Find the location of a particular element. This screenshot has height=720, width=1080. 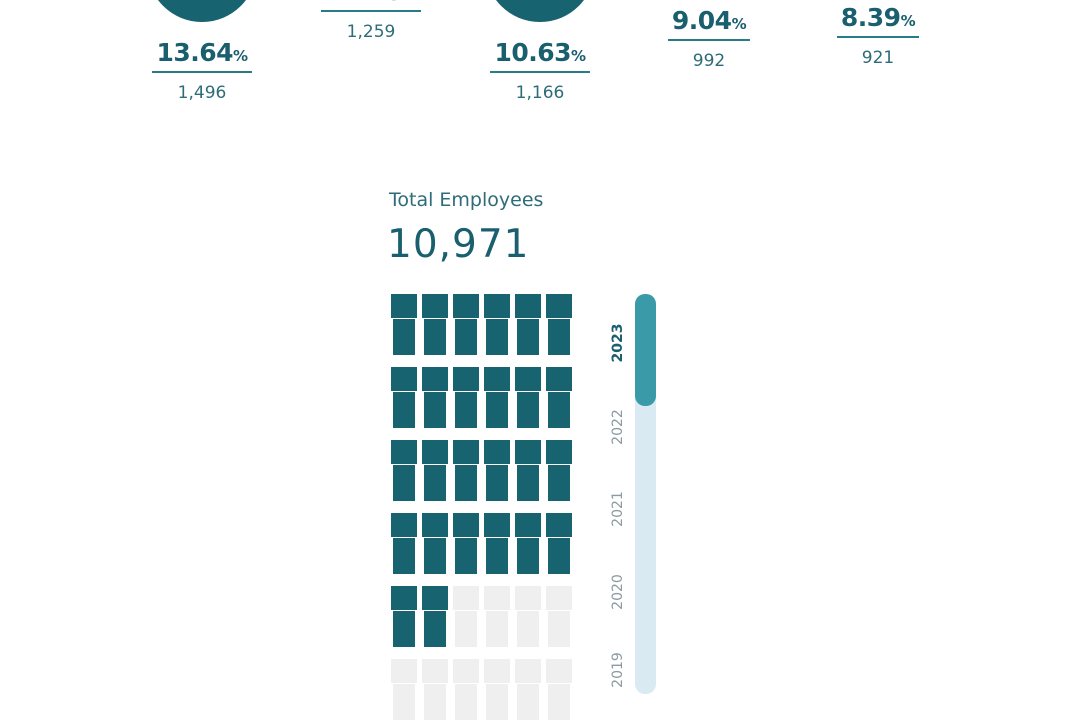

year-label: 2019 is located at coordinates (618, 670).